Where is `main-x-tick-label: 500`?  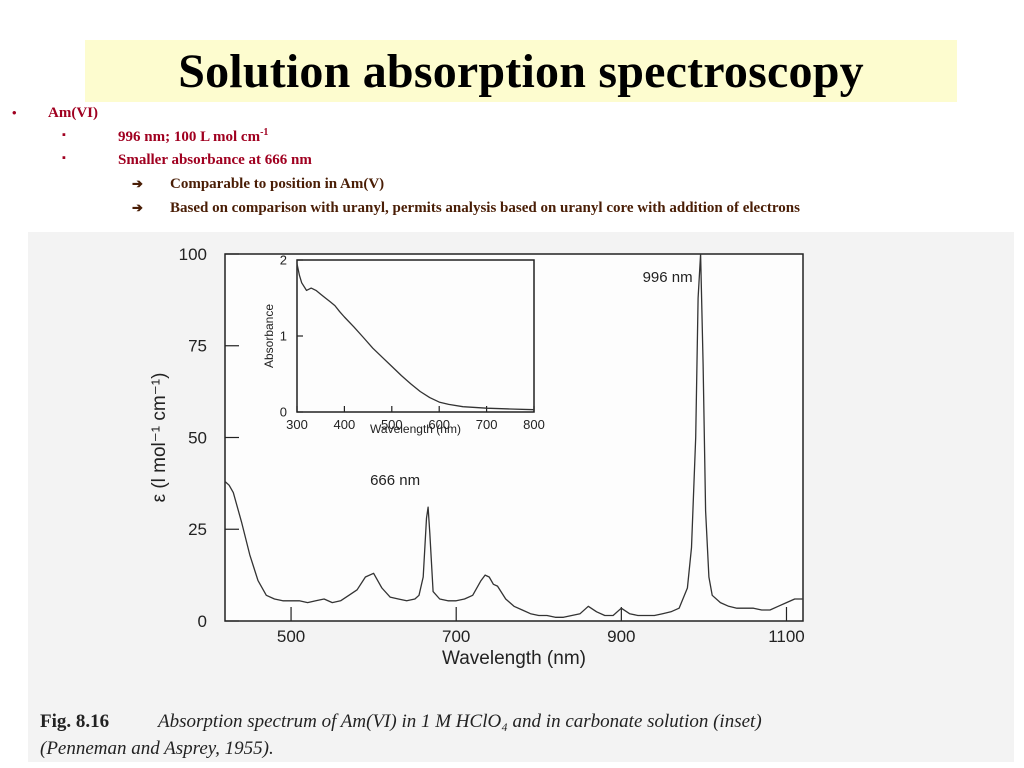
main-x-tick-label: 500 is located at coordinates (291, 636).